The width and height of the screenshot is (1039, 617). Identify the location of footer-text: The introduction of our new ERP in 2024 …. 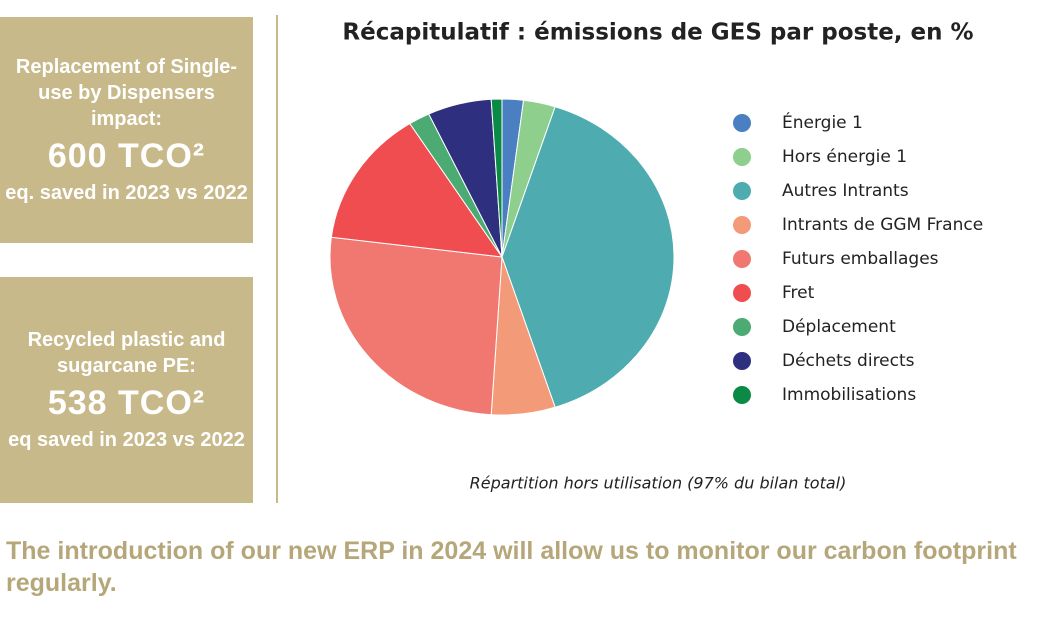
(511, 567).